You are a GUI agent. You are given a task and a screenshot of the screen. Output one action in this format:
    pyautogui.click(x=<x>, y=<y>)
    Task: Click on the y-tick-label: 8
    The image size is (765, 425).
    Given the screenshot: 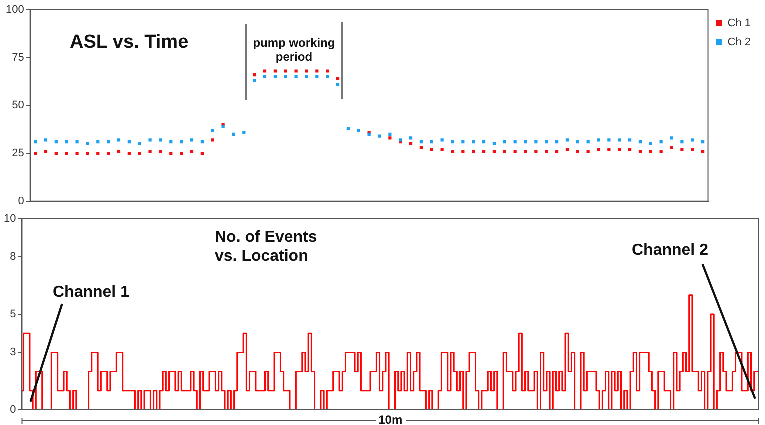 What is the action you would take?
    pyautogui.click(x=13, y=257)
    